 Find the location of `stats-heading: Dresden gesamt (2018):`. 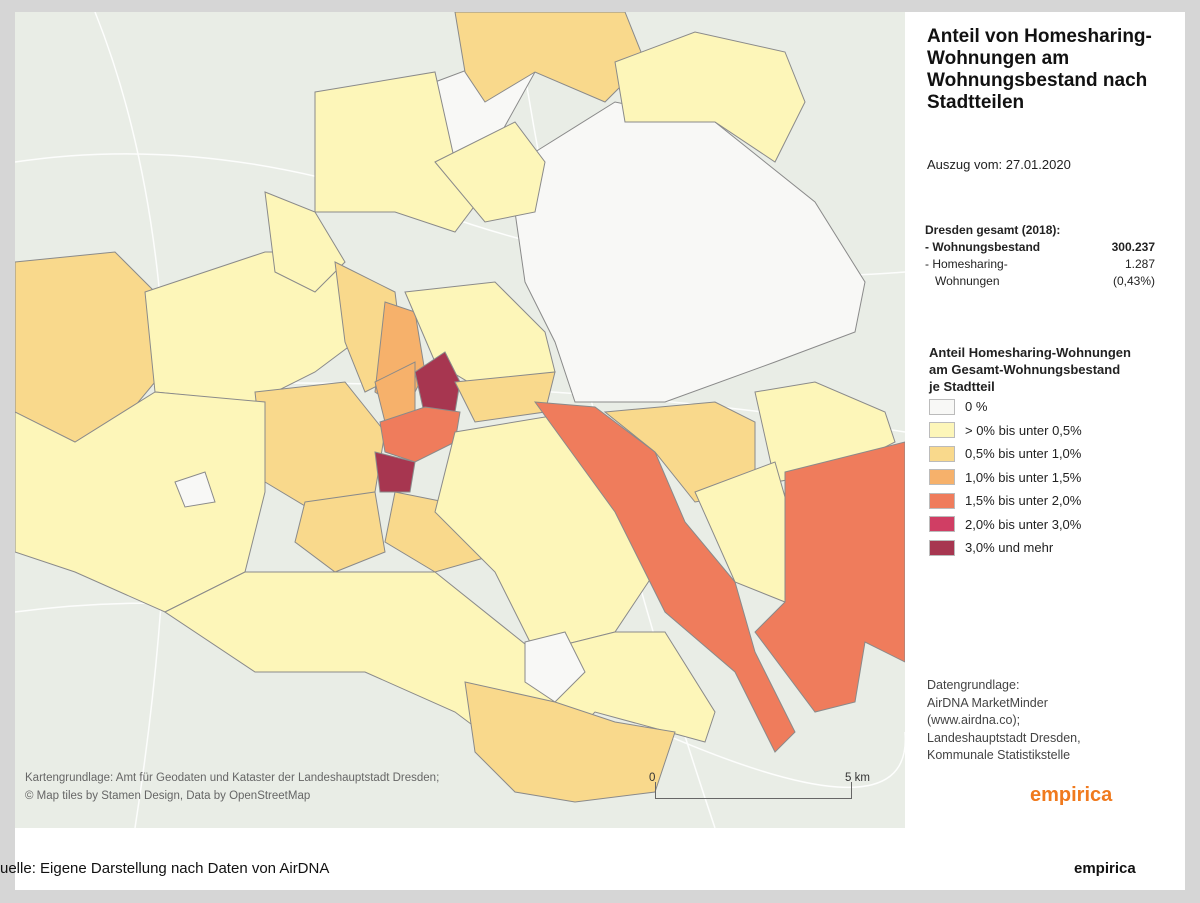

stats-heading: Dresden gesamt (2018): is located at coordinates (993, 230).